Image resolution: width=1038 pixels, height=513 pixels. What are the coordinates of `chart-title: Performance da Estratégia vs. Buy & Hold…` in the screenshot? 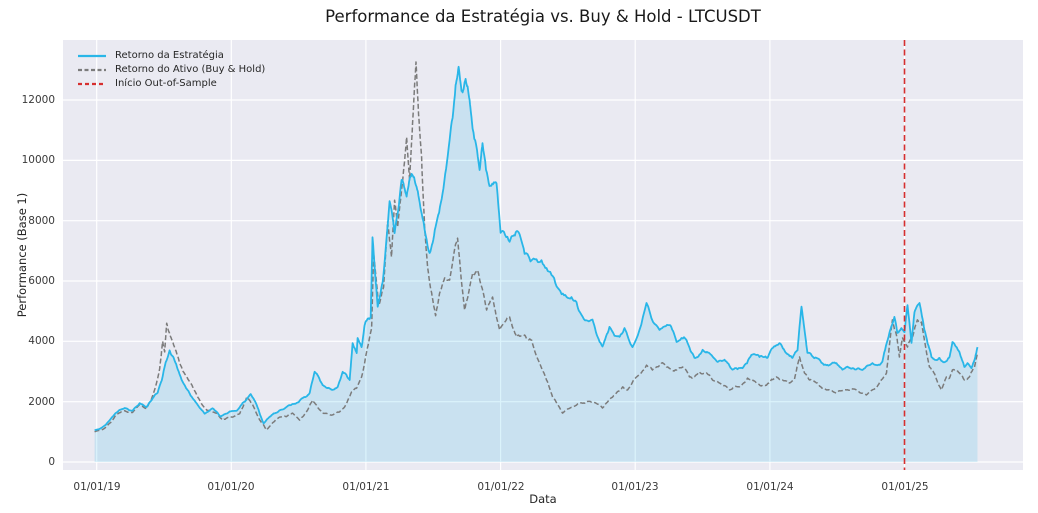 It's located at (543, 16).